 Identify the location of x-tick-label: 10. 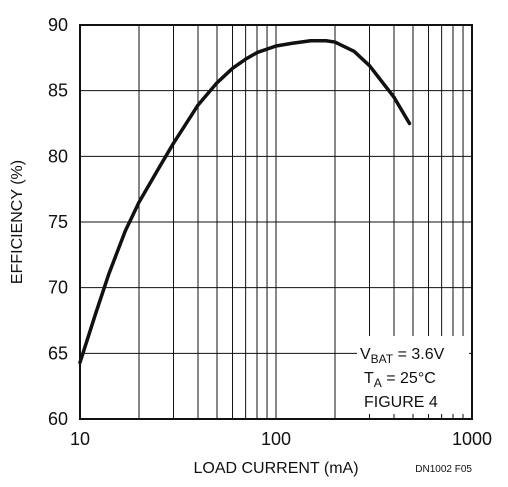
(80, 439).